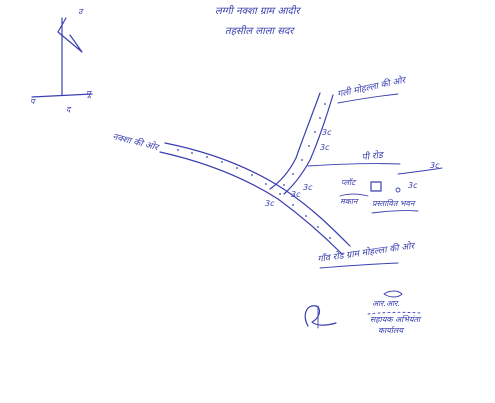 The width and height of the screenshot is (495, 403). What do you see at coordinates (373, 156) in the screenshot?
I see `label-east-road: पी रोड` at bounding box center [373, 156].